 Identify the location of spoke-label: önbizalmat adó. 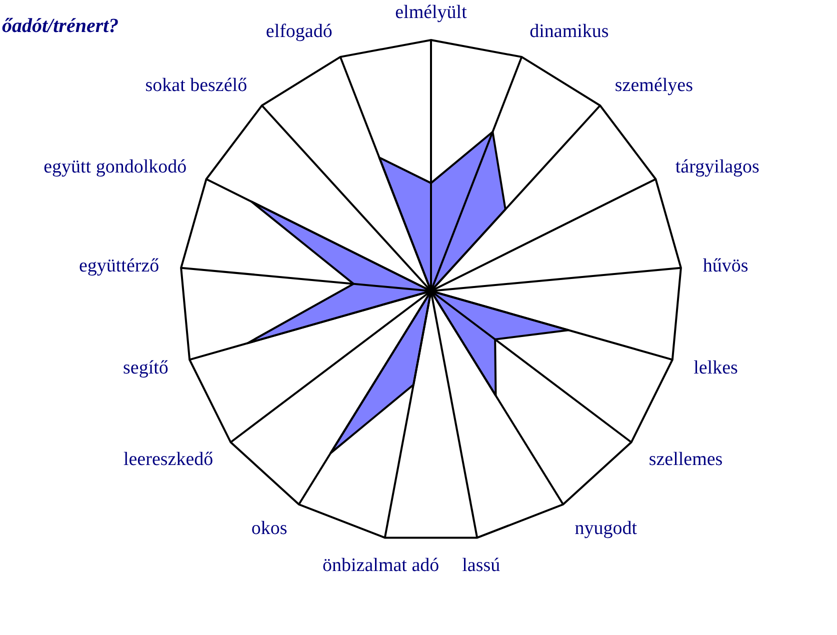
(381, 565).